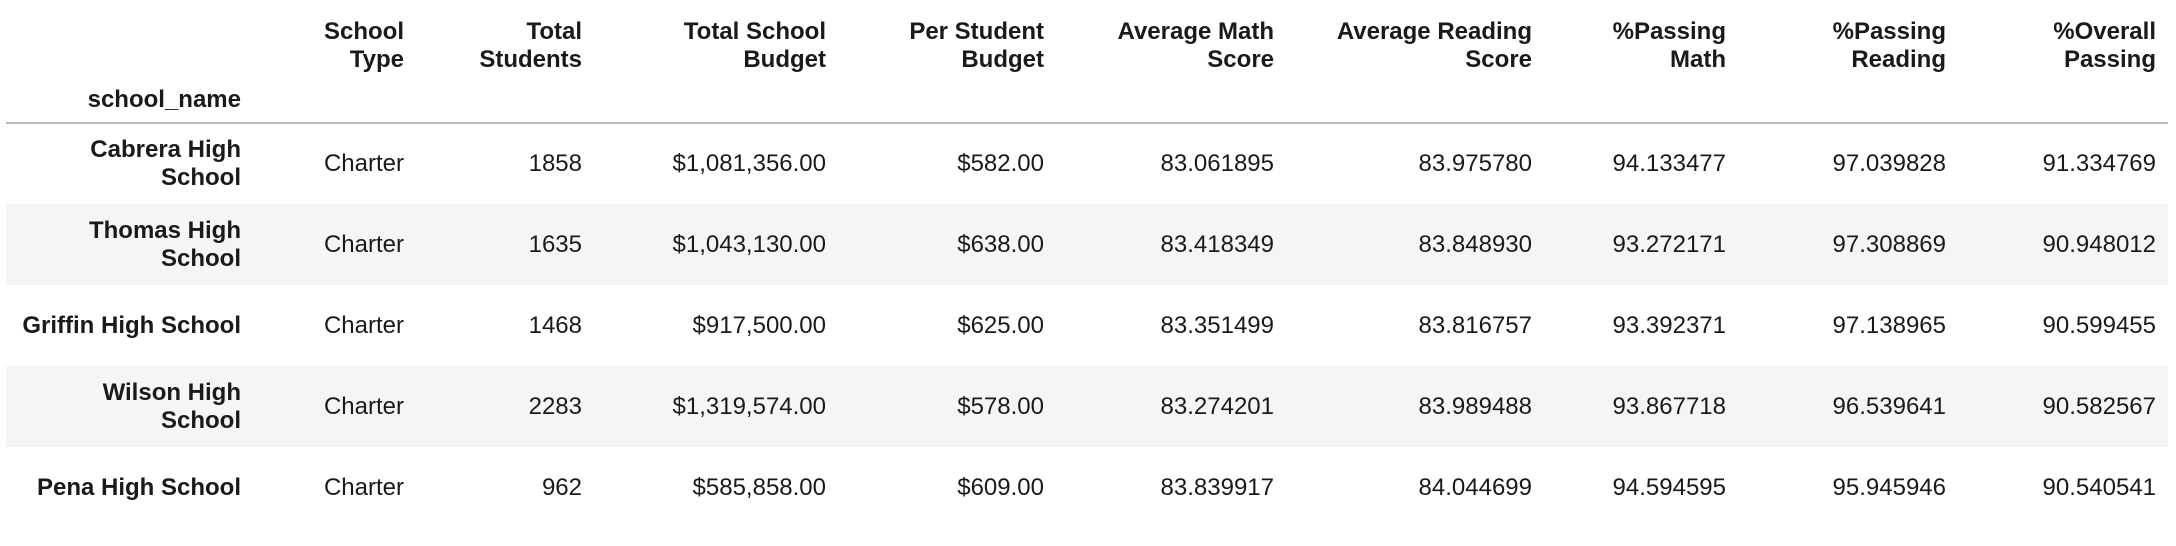 This screenshot has height=546, width=2176. What do you see at coordinates (131, 325) in the screenshot?
I see `row-header-school-name: Griffin High School` at bounding box center [131, 325].